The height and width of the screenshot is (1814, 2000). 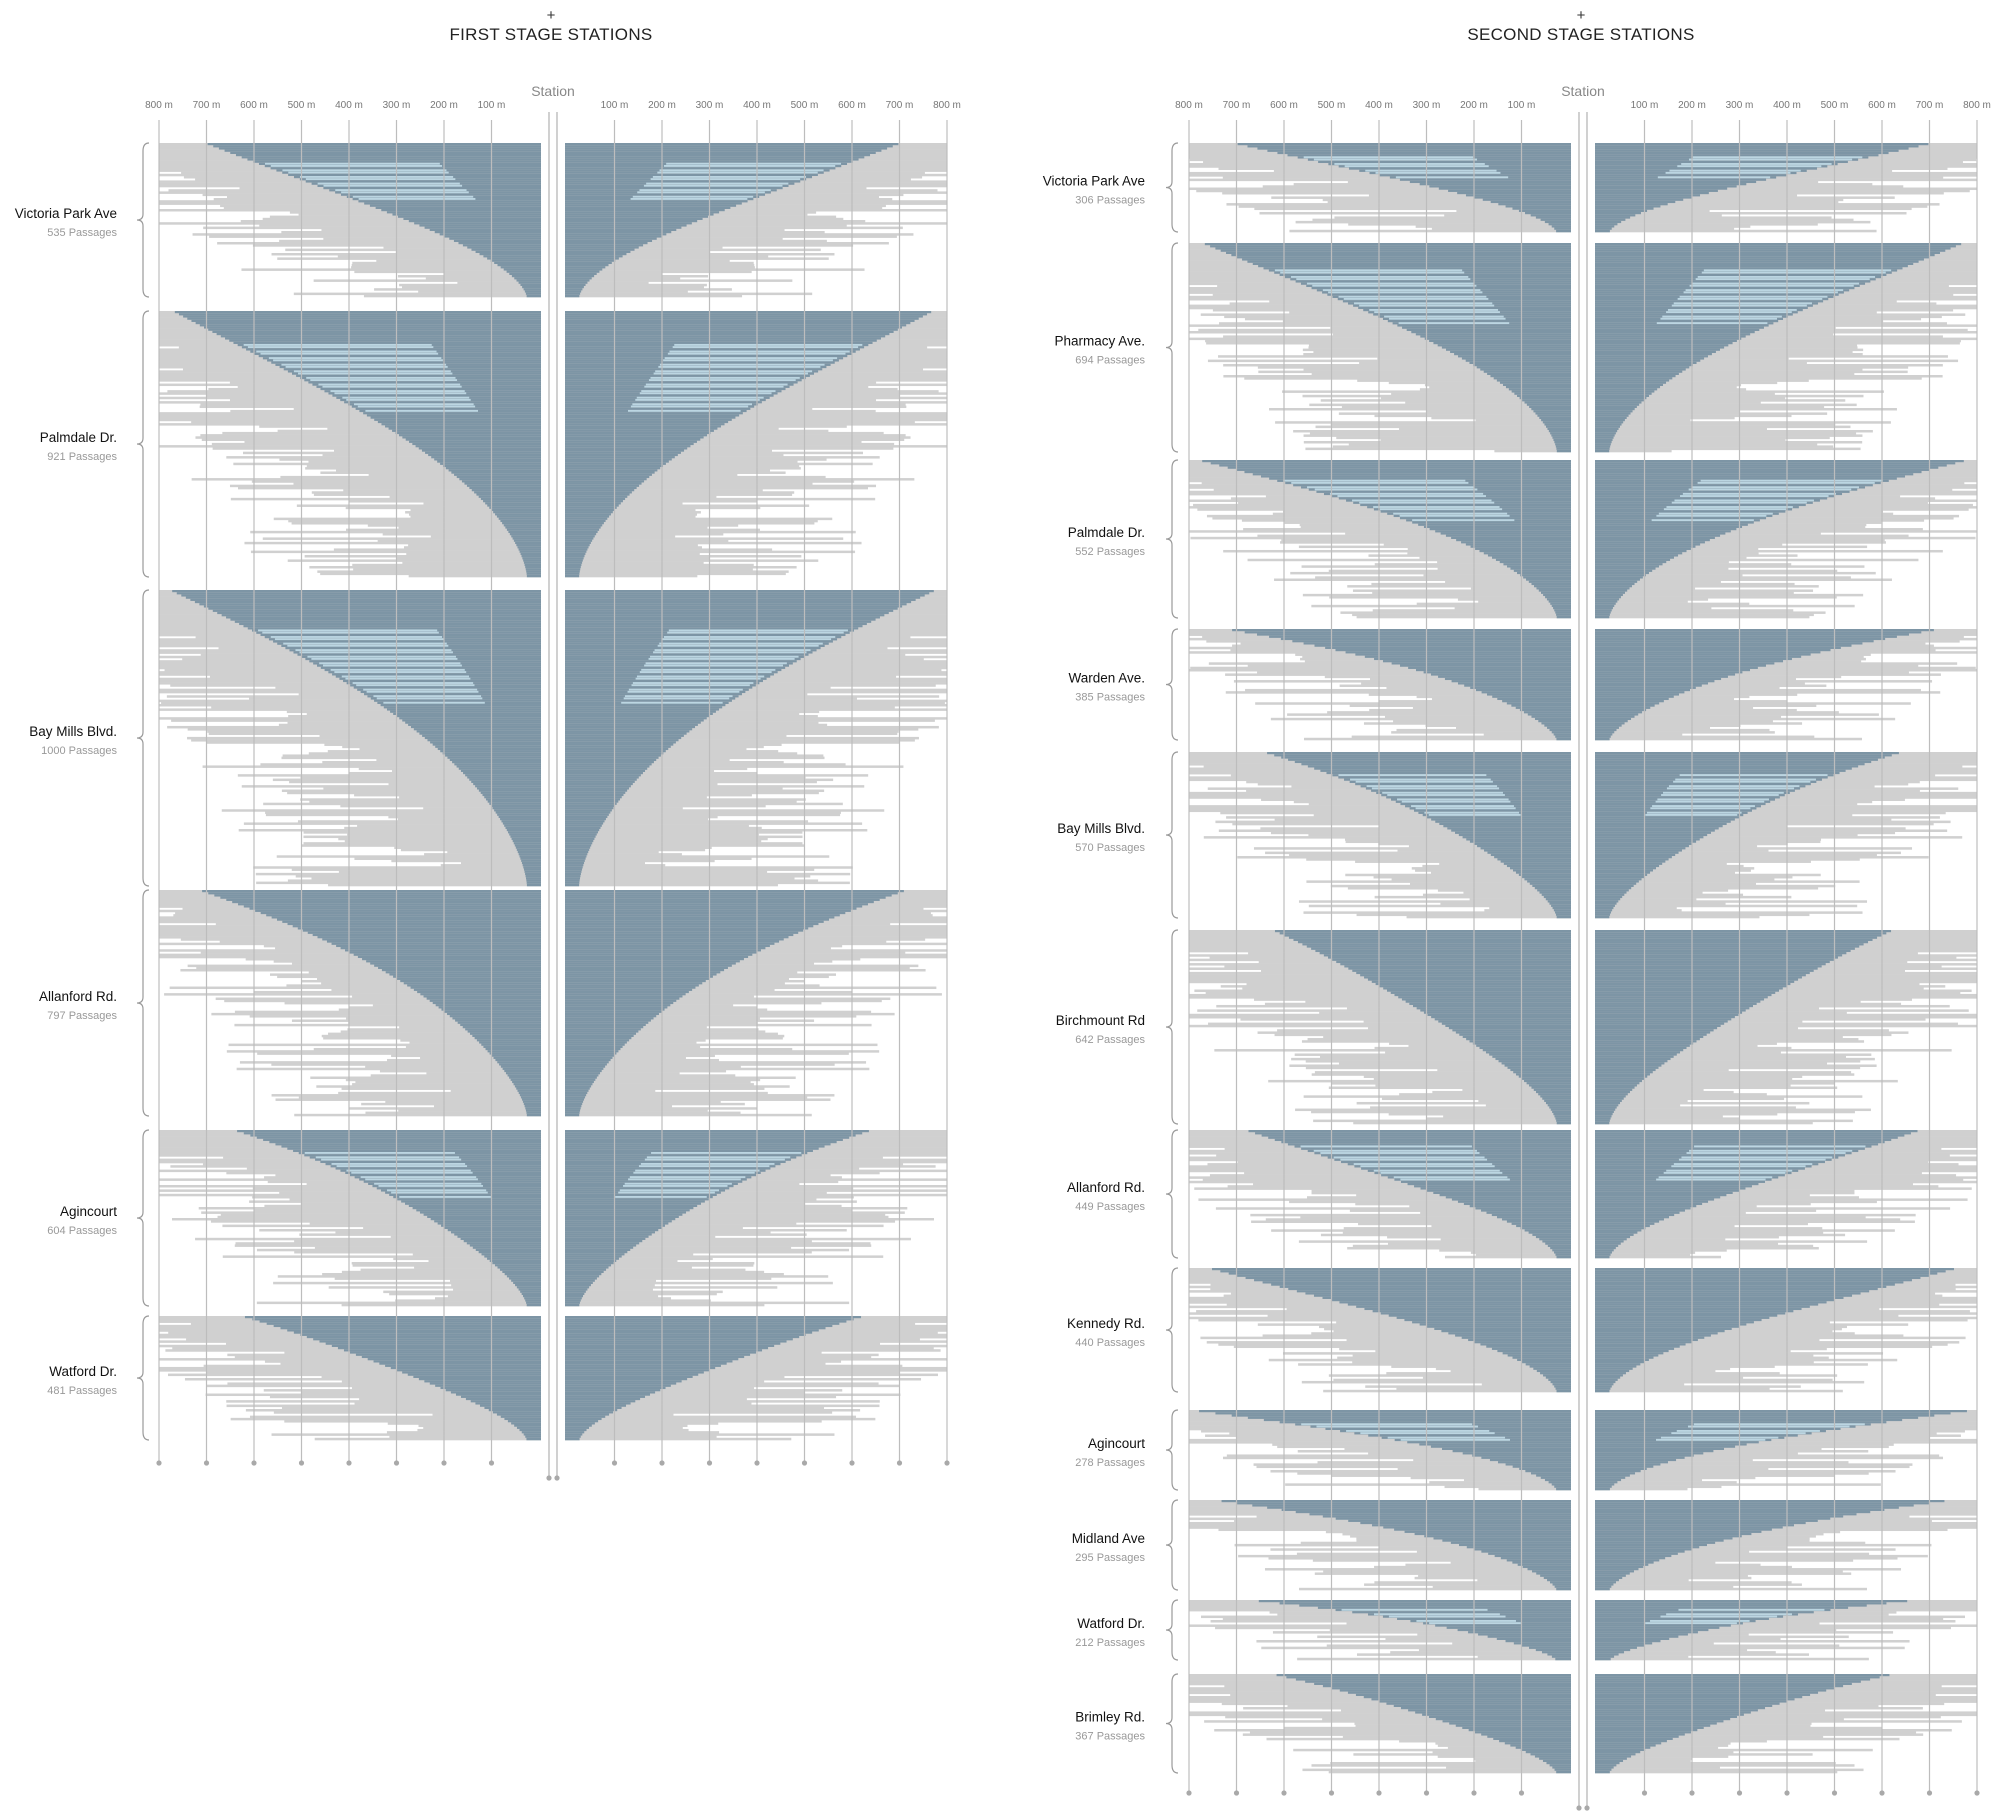 What do you see at coordinates (1427, 105) in the screenshot?
I see `tick-label-left: 300 m` at bounding box center [1427, 105].